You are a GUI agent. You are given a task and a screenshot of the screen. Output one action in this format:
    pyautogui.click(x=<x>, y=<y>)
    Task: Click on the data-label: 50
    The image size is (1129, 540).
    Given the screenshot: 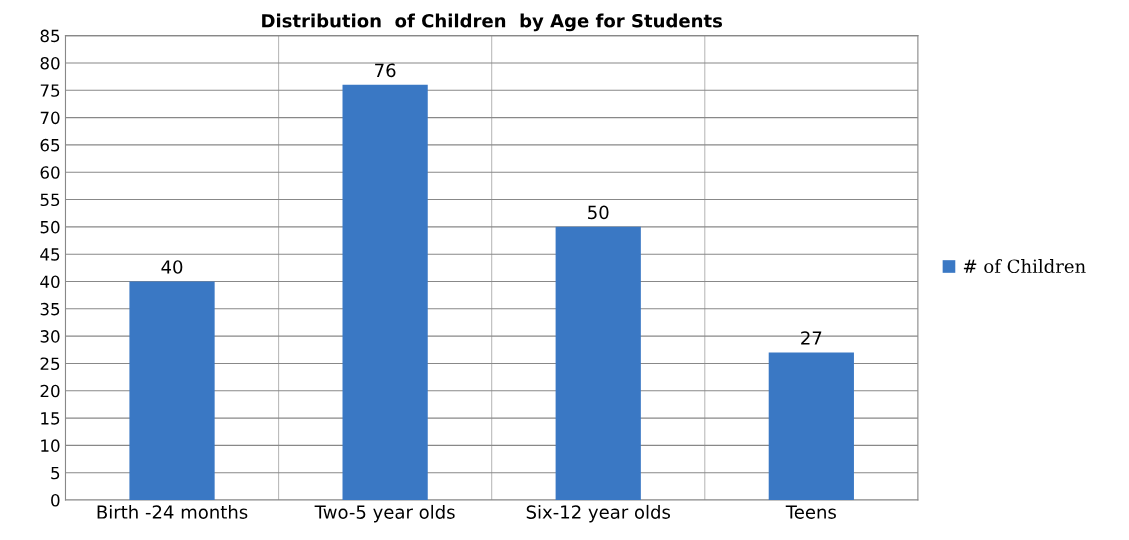 What is the action you would take?
    pyautogui.click(x=598, y=212)
    